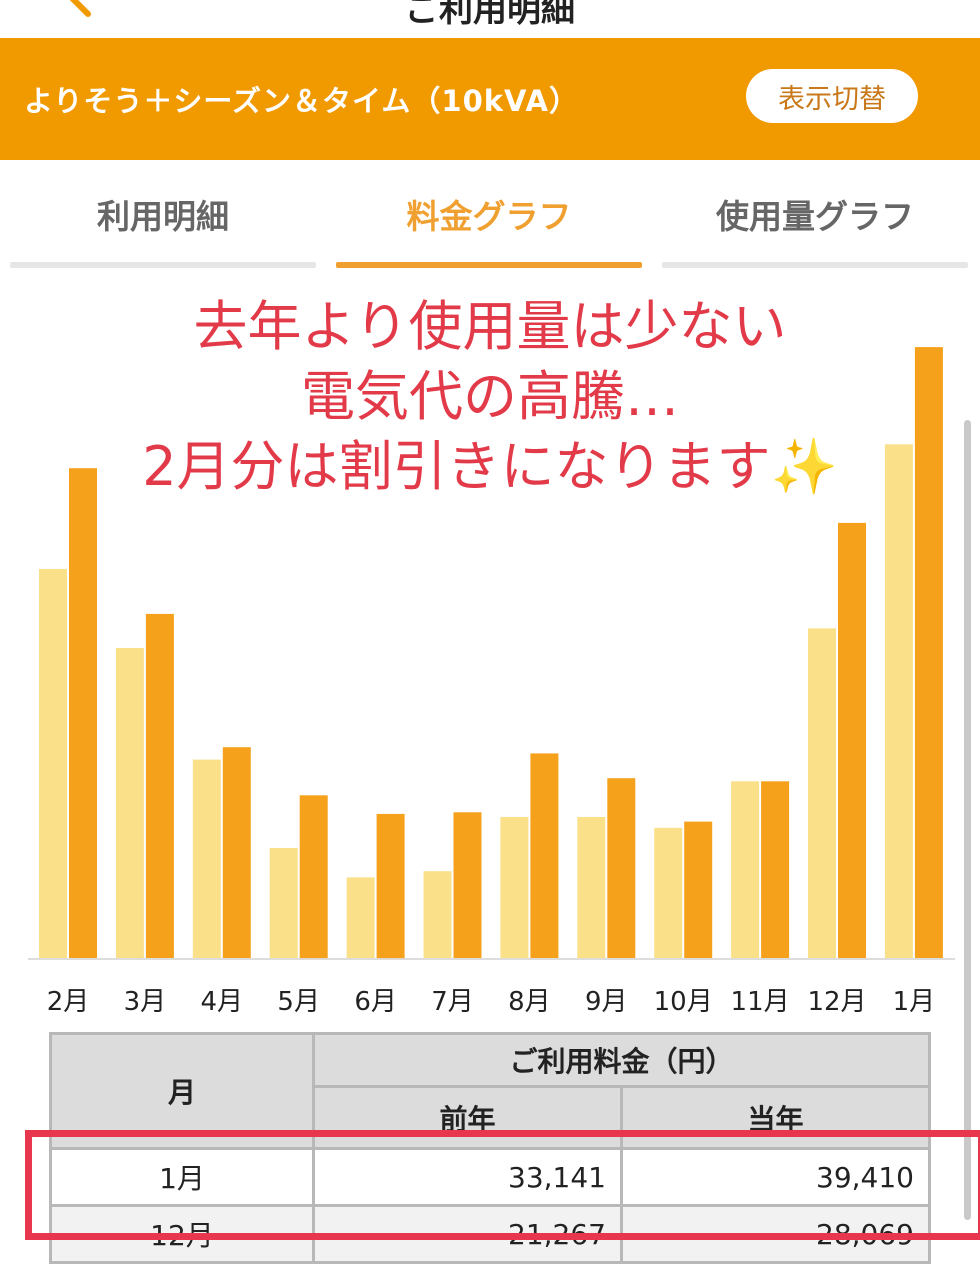 Image resolution: width=980 pixels, height=1264 pixels. I want to click on plan-bar: よりそう＋シーズン＆タイム（10kVA） 表示切替, so click(490, 99).